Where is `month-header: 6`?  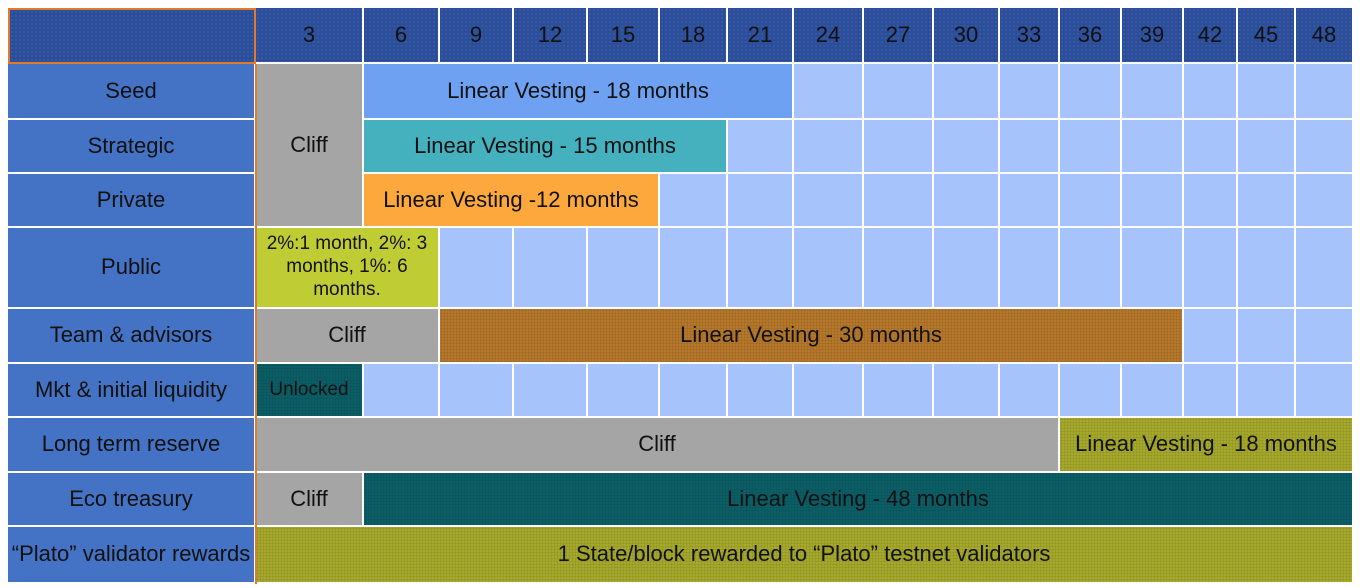
month-header: 6 is located at coordinates (402, 36).